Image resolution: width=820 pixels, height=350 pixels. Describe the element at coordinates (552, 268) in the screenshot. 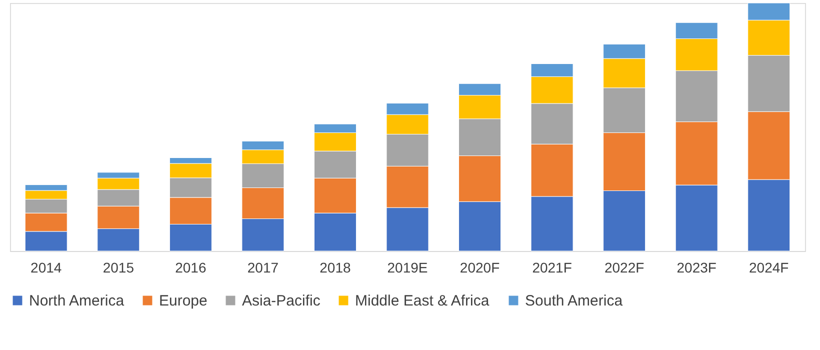

I see `x-tick-label: 2021F` at that location.